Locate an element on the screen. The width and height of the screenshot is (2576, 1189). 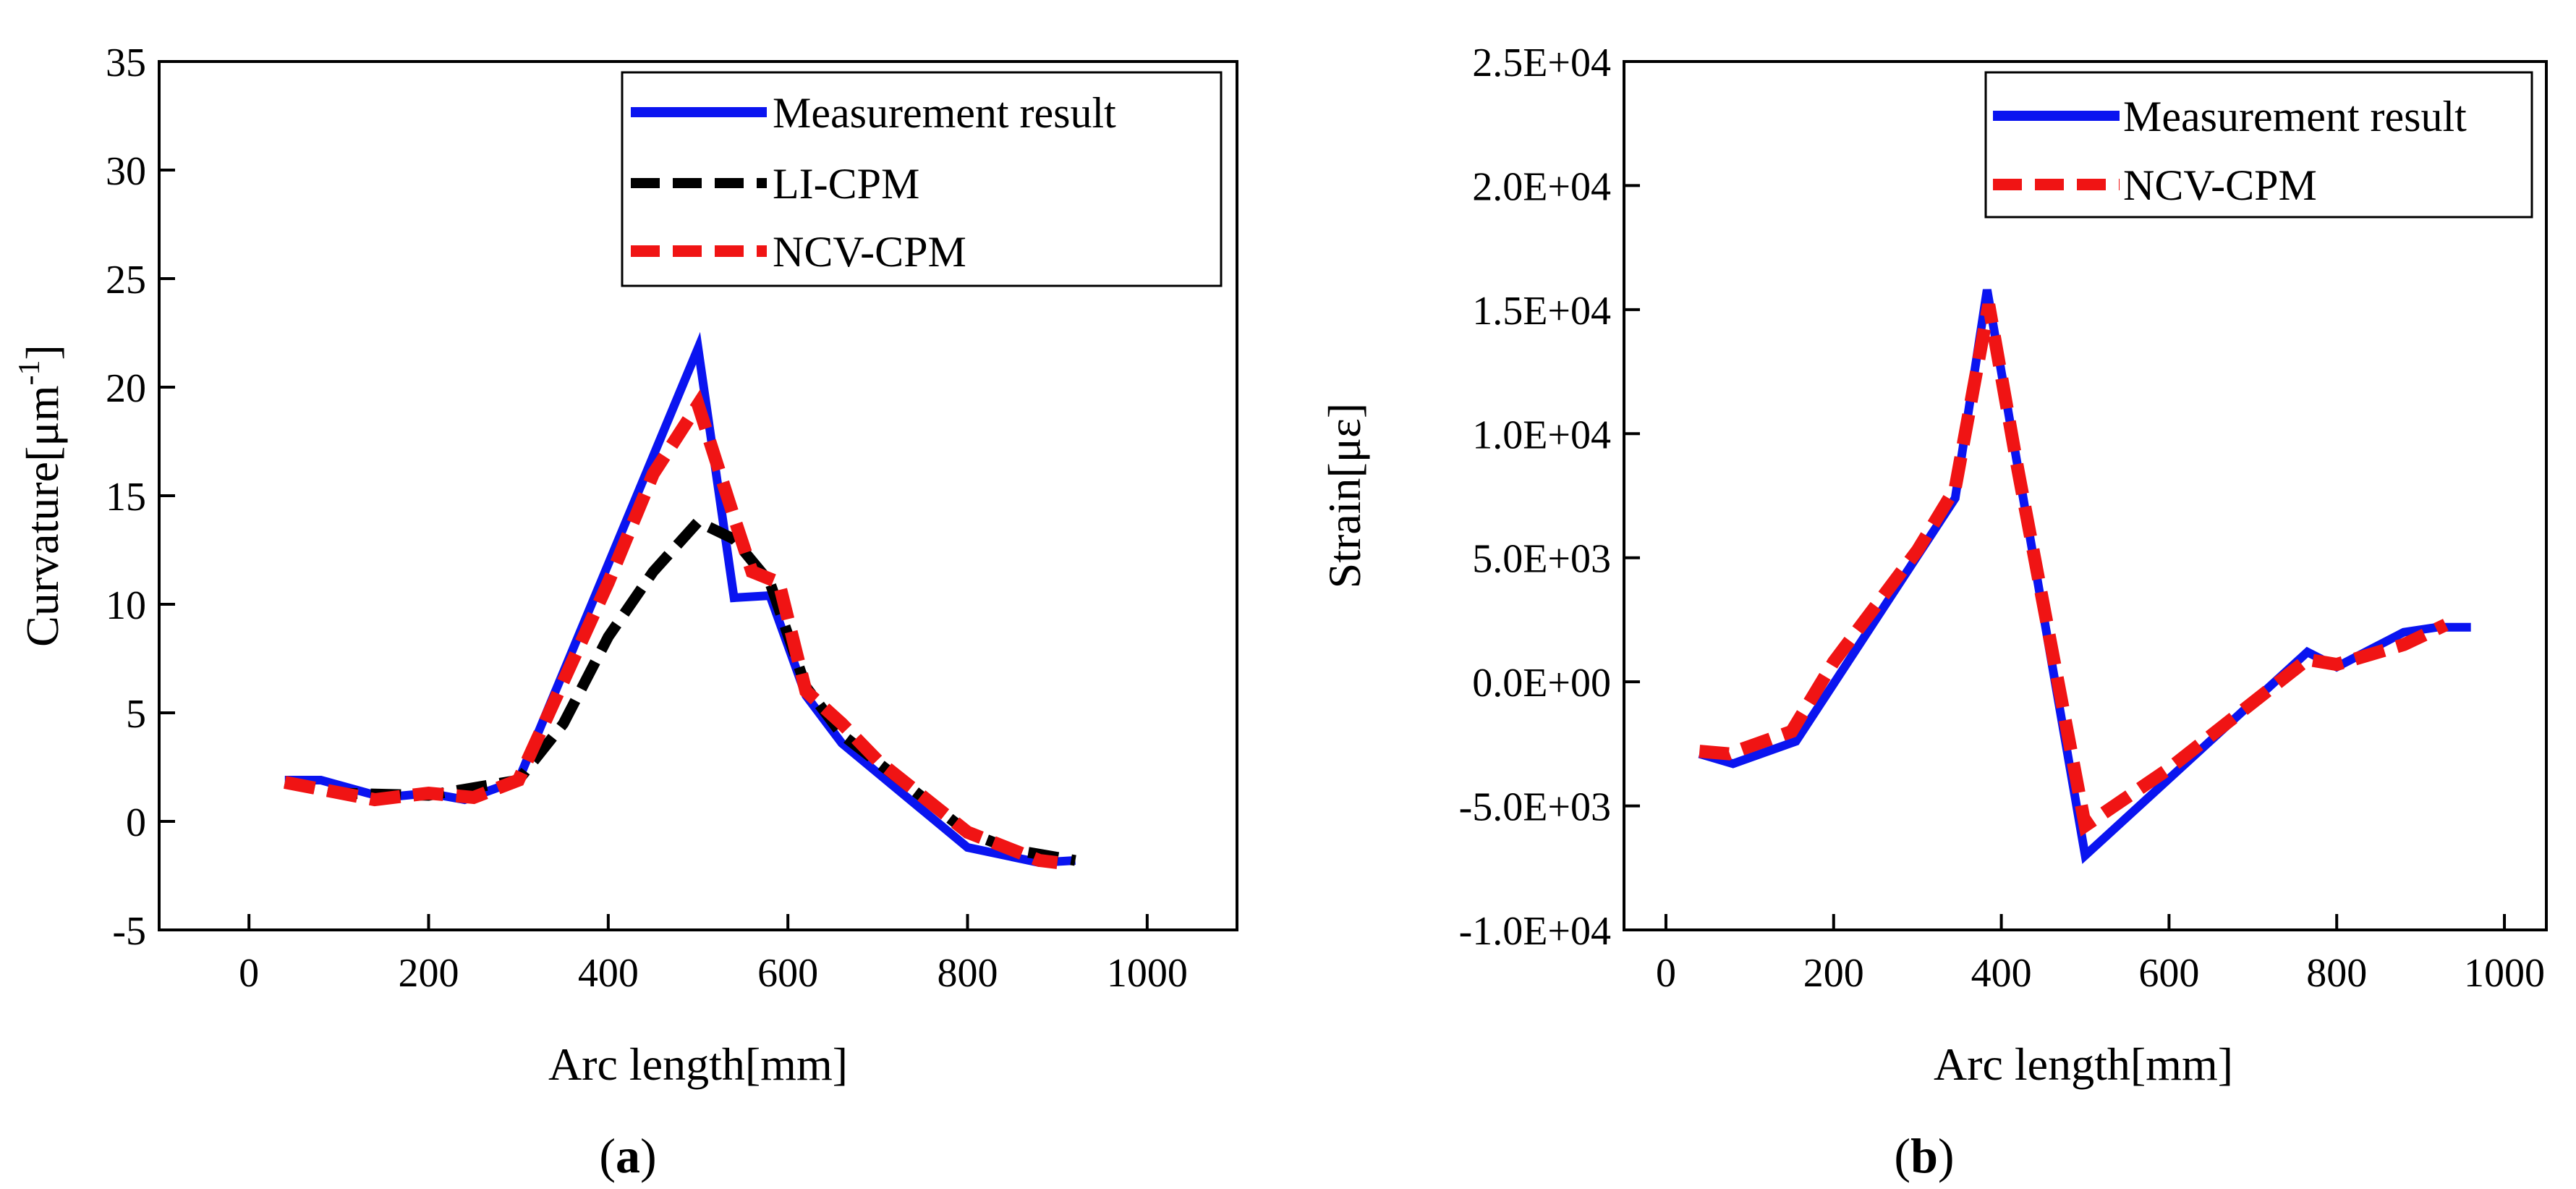
panel-b-label: (b) is located at coordinates (1924, 1155).